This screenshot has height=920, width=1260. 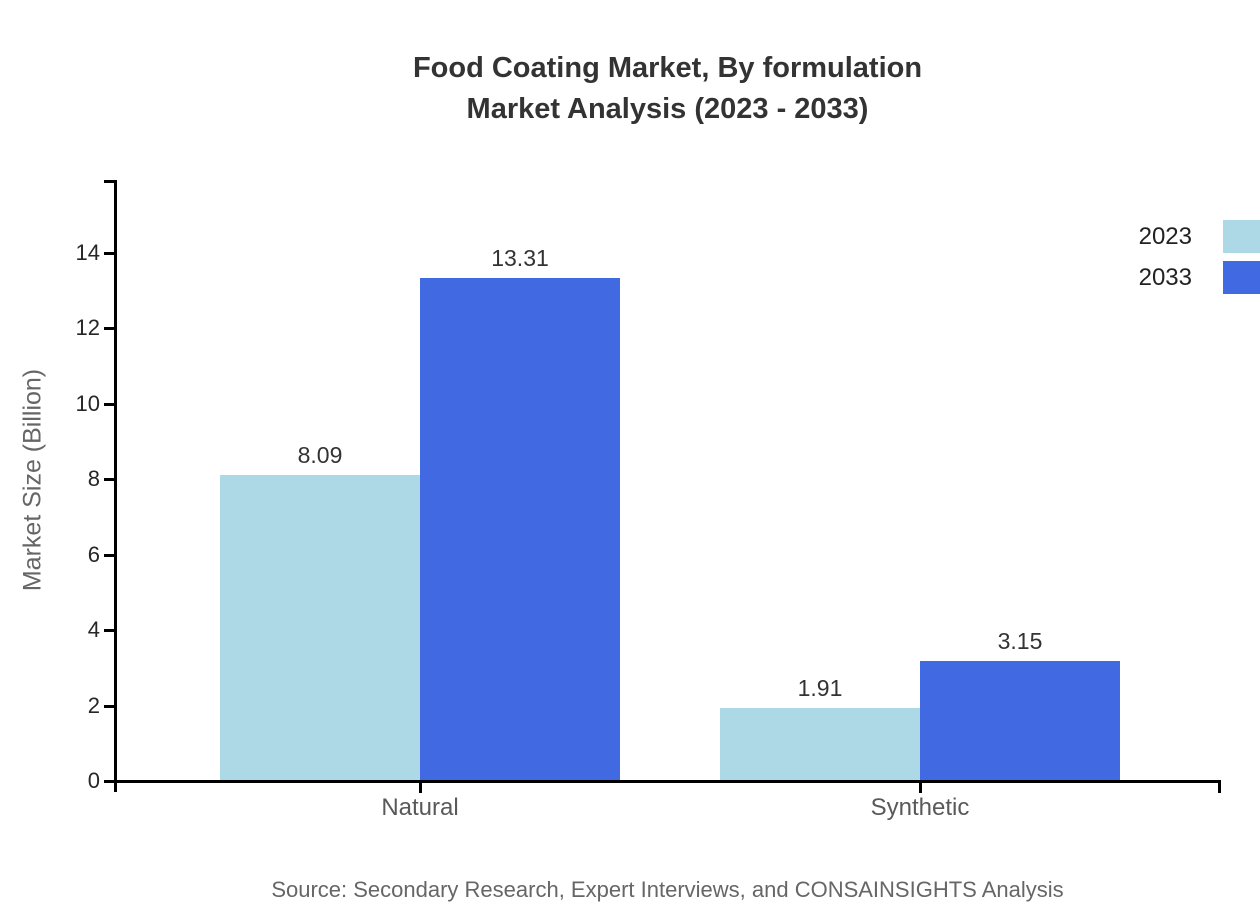 What do you see at coordinates (93, 554) in the screenshot?
I see `y-tick-label: 6` at bounding box center [93, 554].